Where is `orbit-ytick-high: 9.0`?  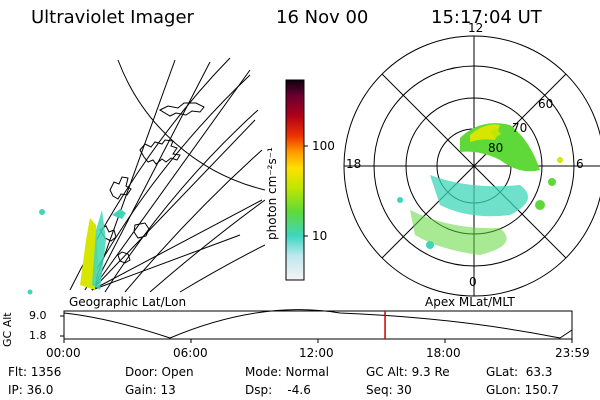
orbit-ytick-high: 9.0 is located at coordinates (38, 315).